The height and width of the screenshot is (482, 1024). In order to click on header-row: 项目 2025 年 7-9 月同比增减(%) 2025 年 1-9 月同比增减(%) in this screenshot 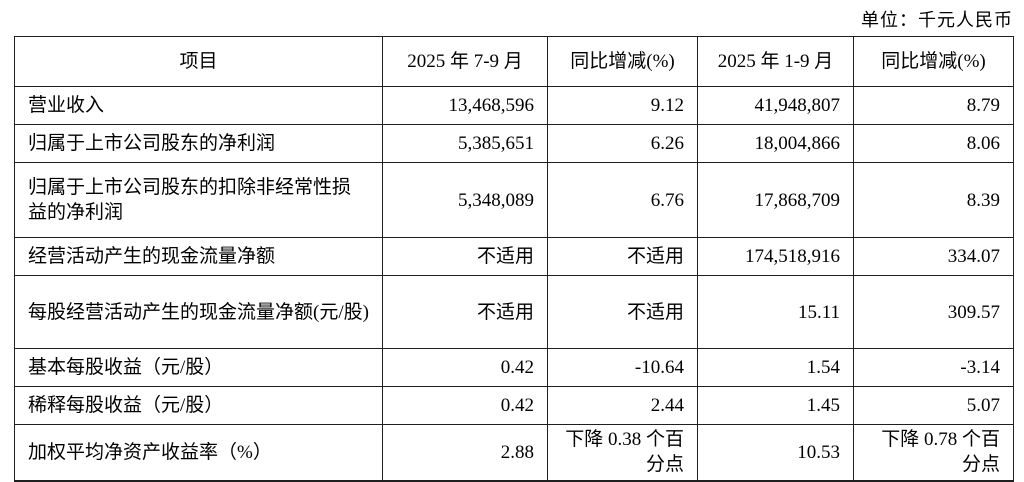, I will do `click(514, 61)`.